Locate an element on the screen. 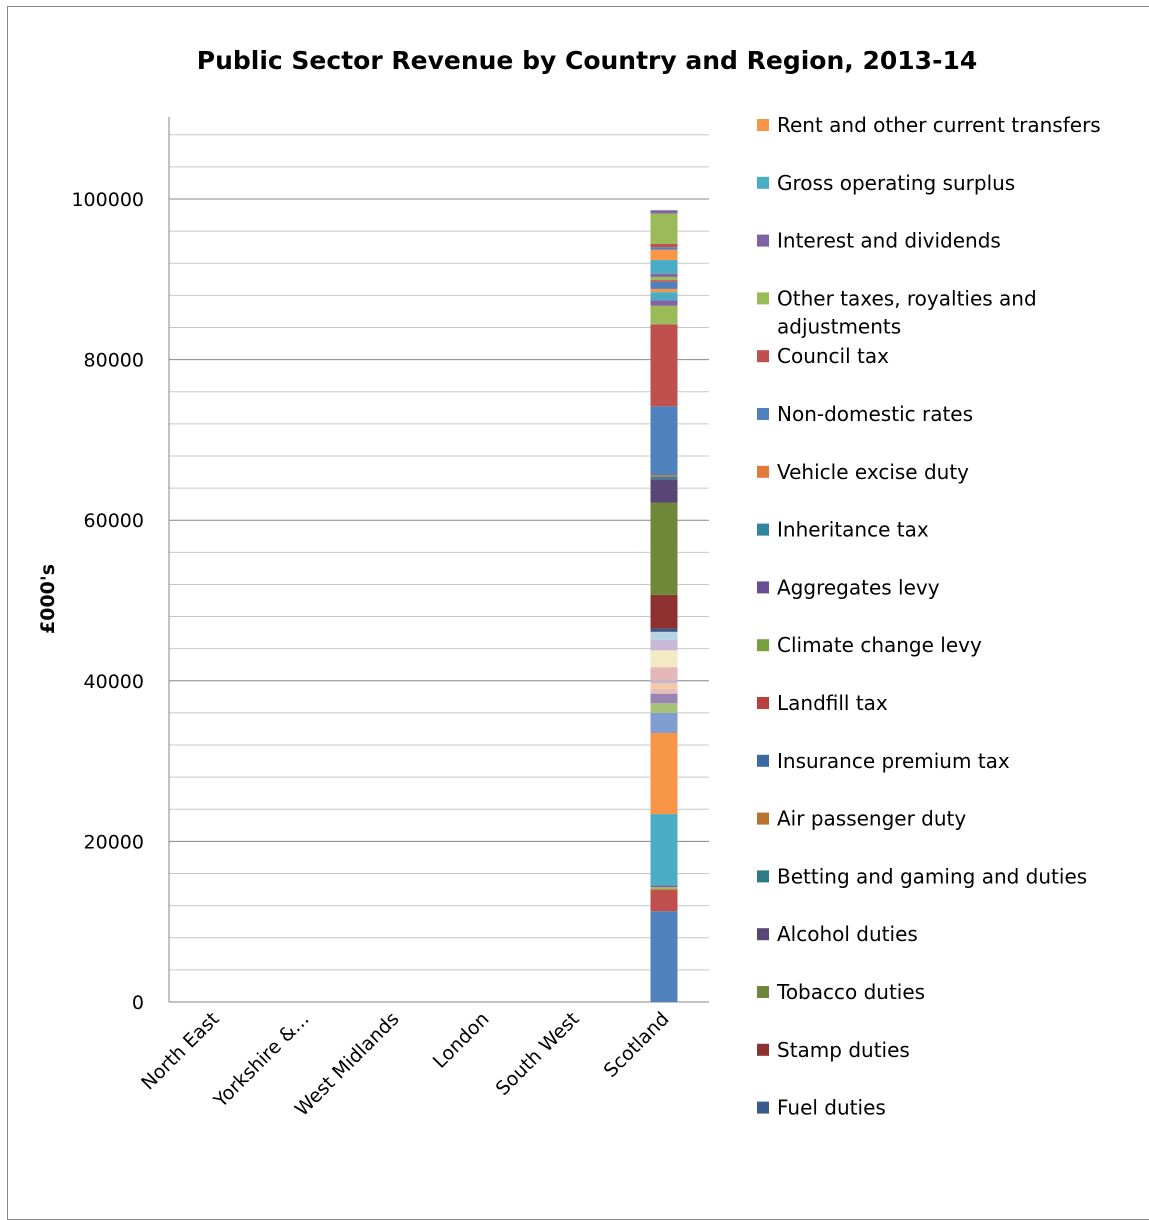 The height and width of the screenshot is (1220, 1149). y-tick-labels: 0 20000 40000 60000 80000 100000 is located at coordinates (107, 601).